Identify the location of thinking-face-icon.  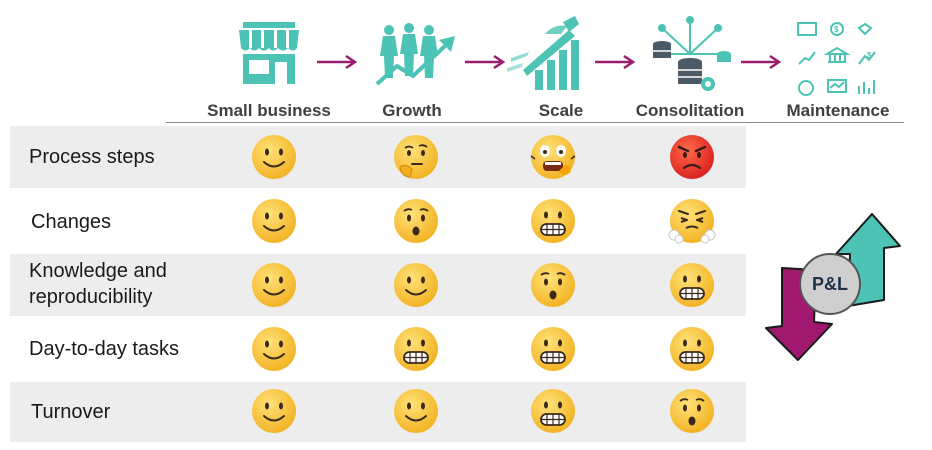
(416, 157).